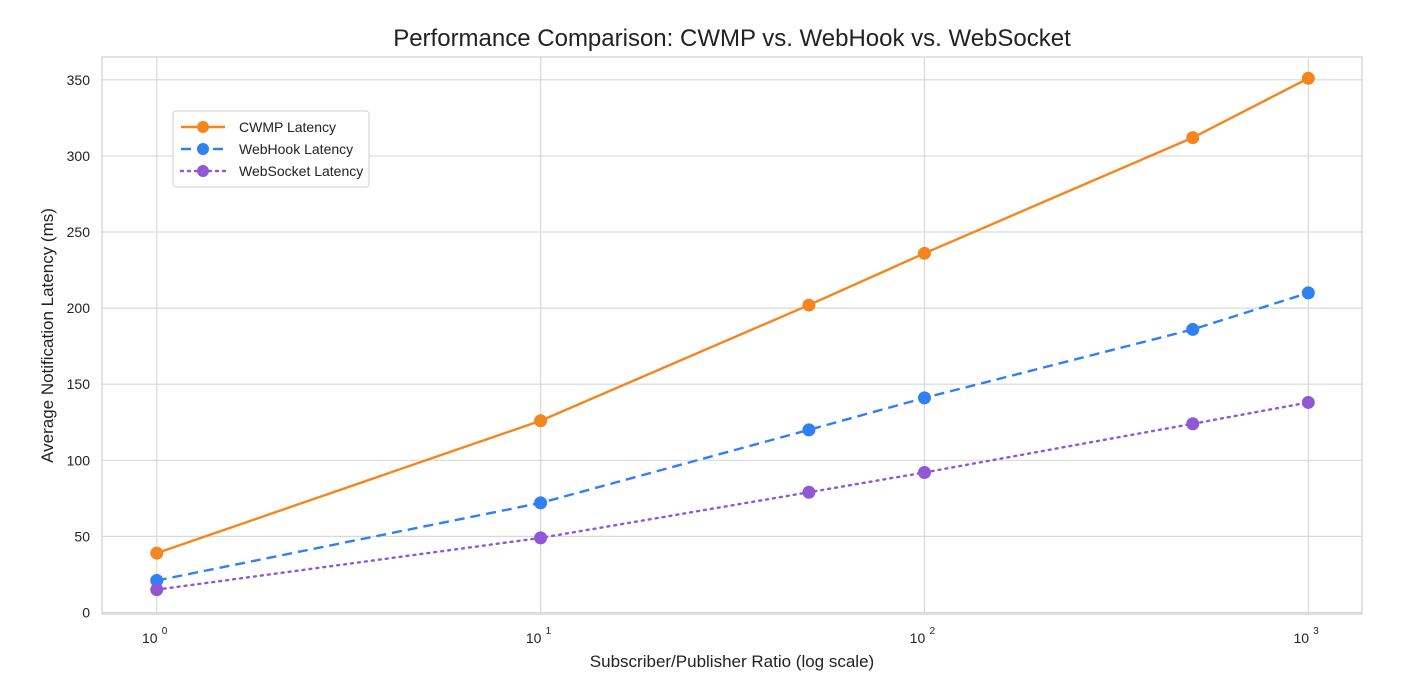  What do you see at coordinates (301, 171) in the screenshot?
I see `legend-label: WebSocket Latency` at bounding box center [301, 171].